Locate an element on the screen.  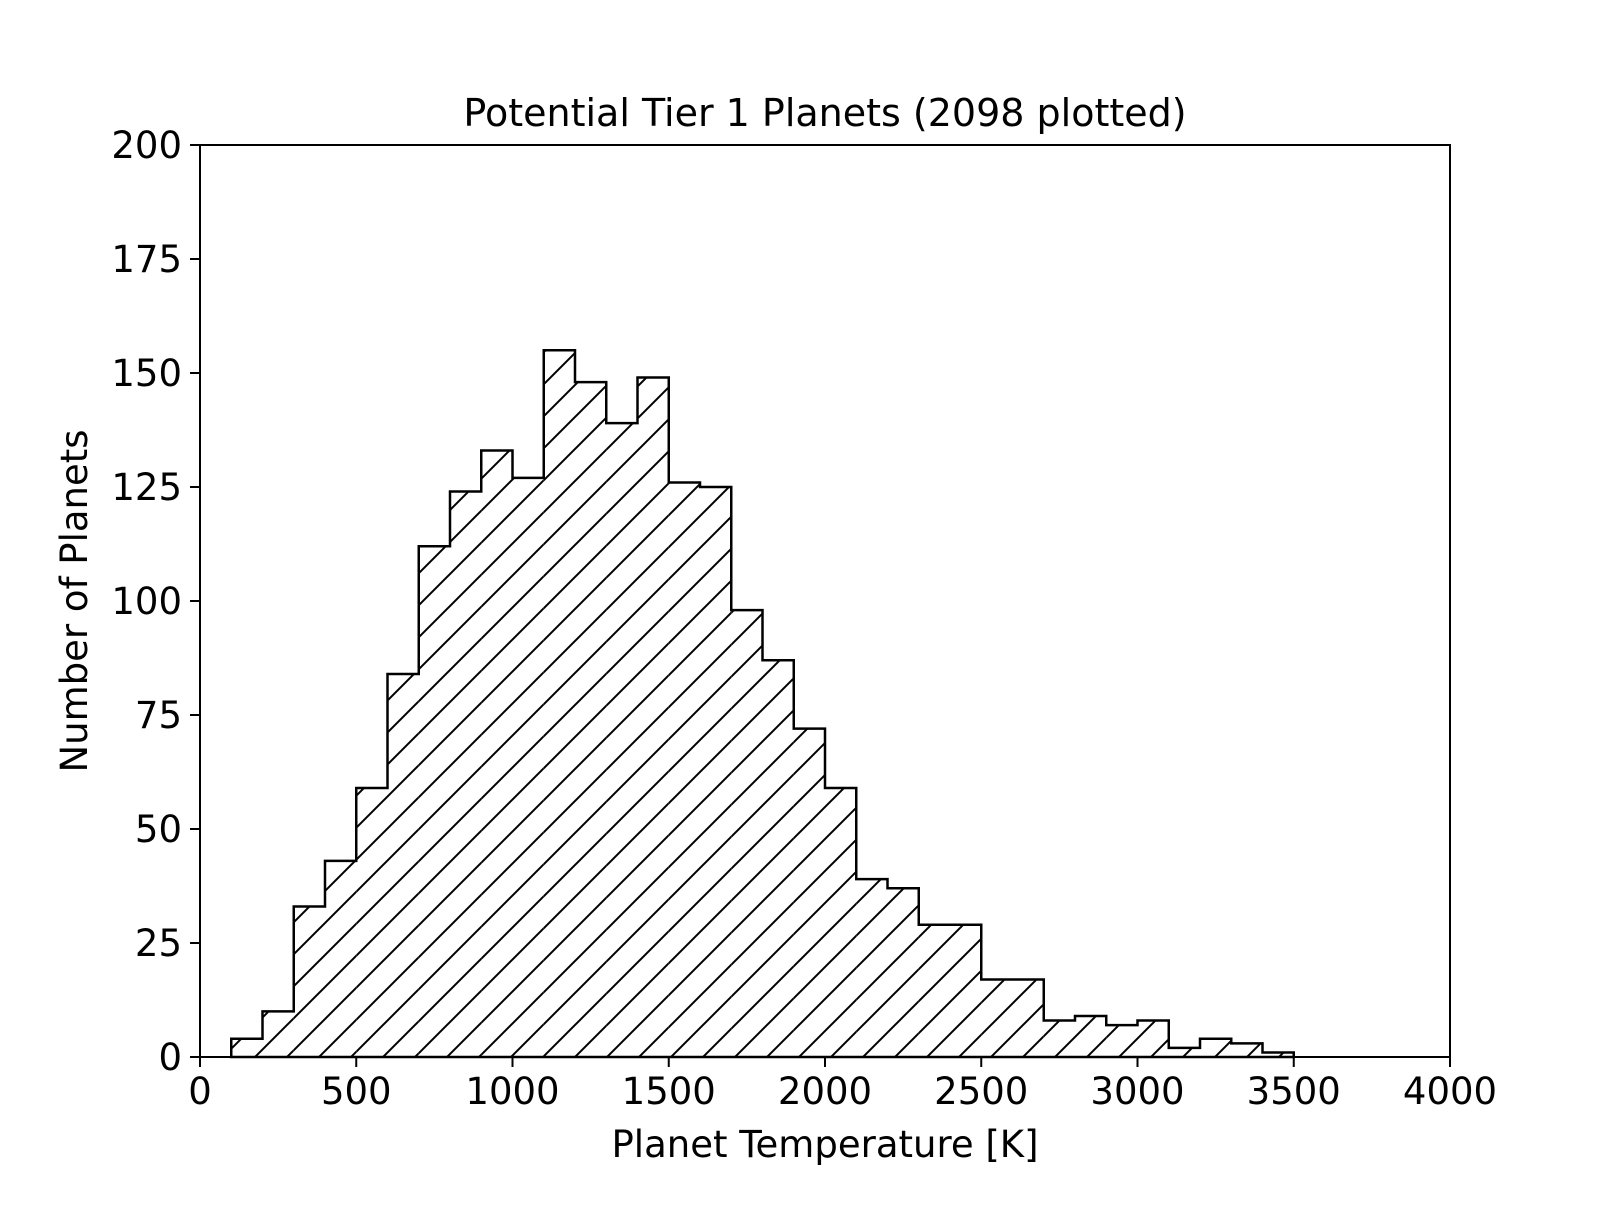
chart-title: Potential Tier 1 Planets (2098 plotted) is located at coordinates (824, 113).